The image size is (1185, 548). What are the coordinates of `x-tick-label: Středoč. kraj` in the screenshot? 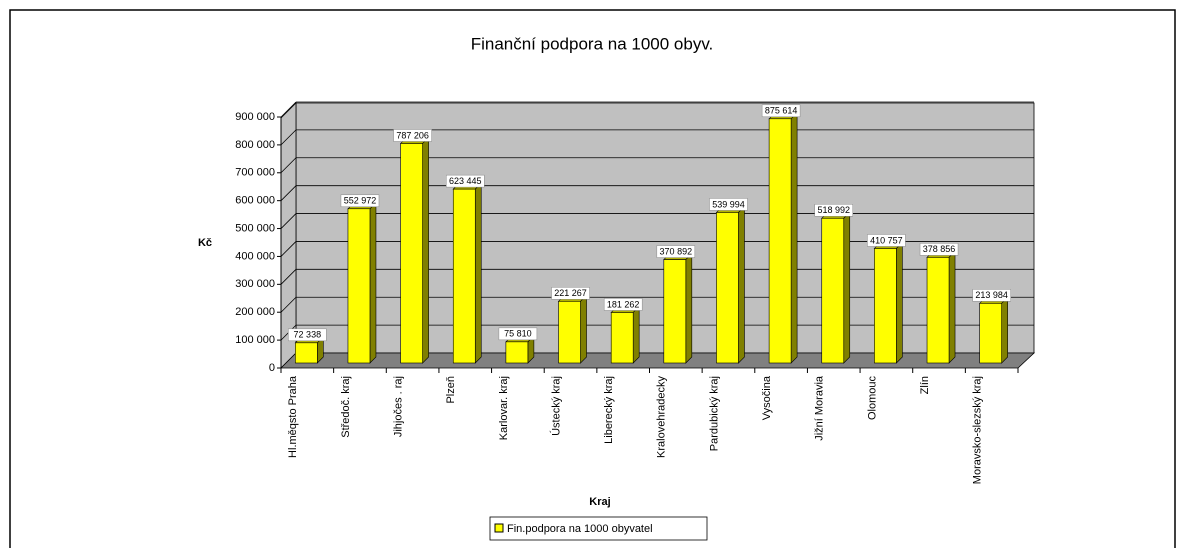 It's located at (346, 407).